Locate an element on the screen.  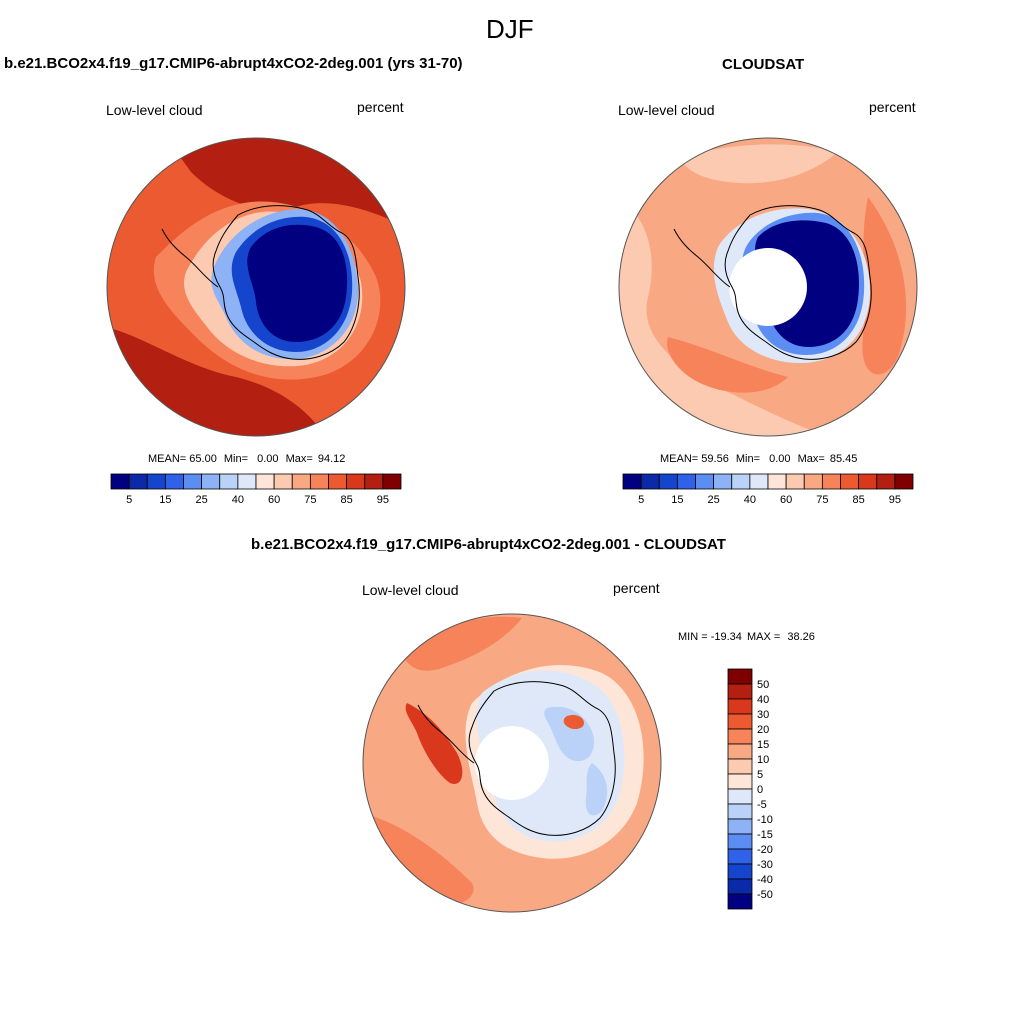
panel1-colorbar-tick-label: 60 is located at coordinates (274, 500).